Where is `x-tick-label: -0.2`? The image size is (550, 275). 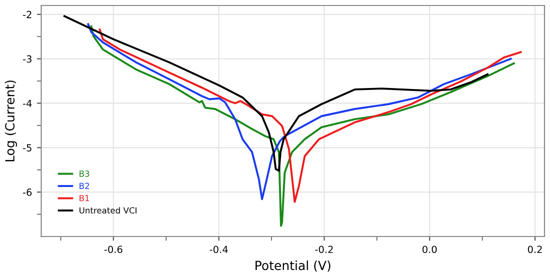
x-tick-label: -0.2 is located at coordinates (324, 250).